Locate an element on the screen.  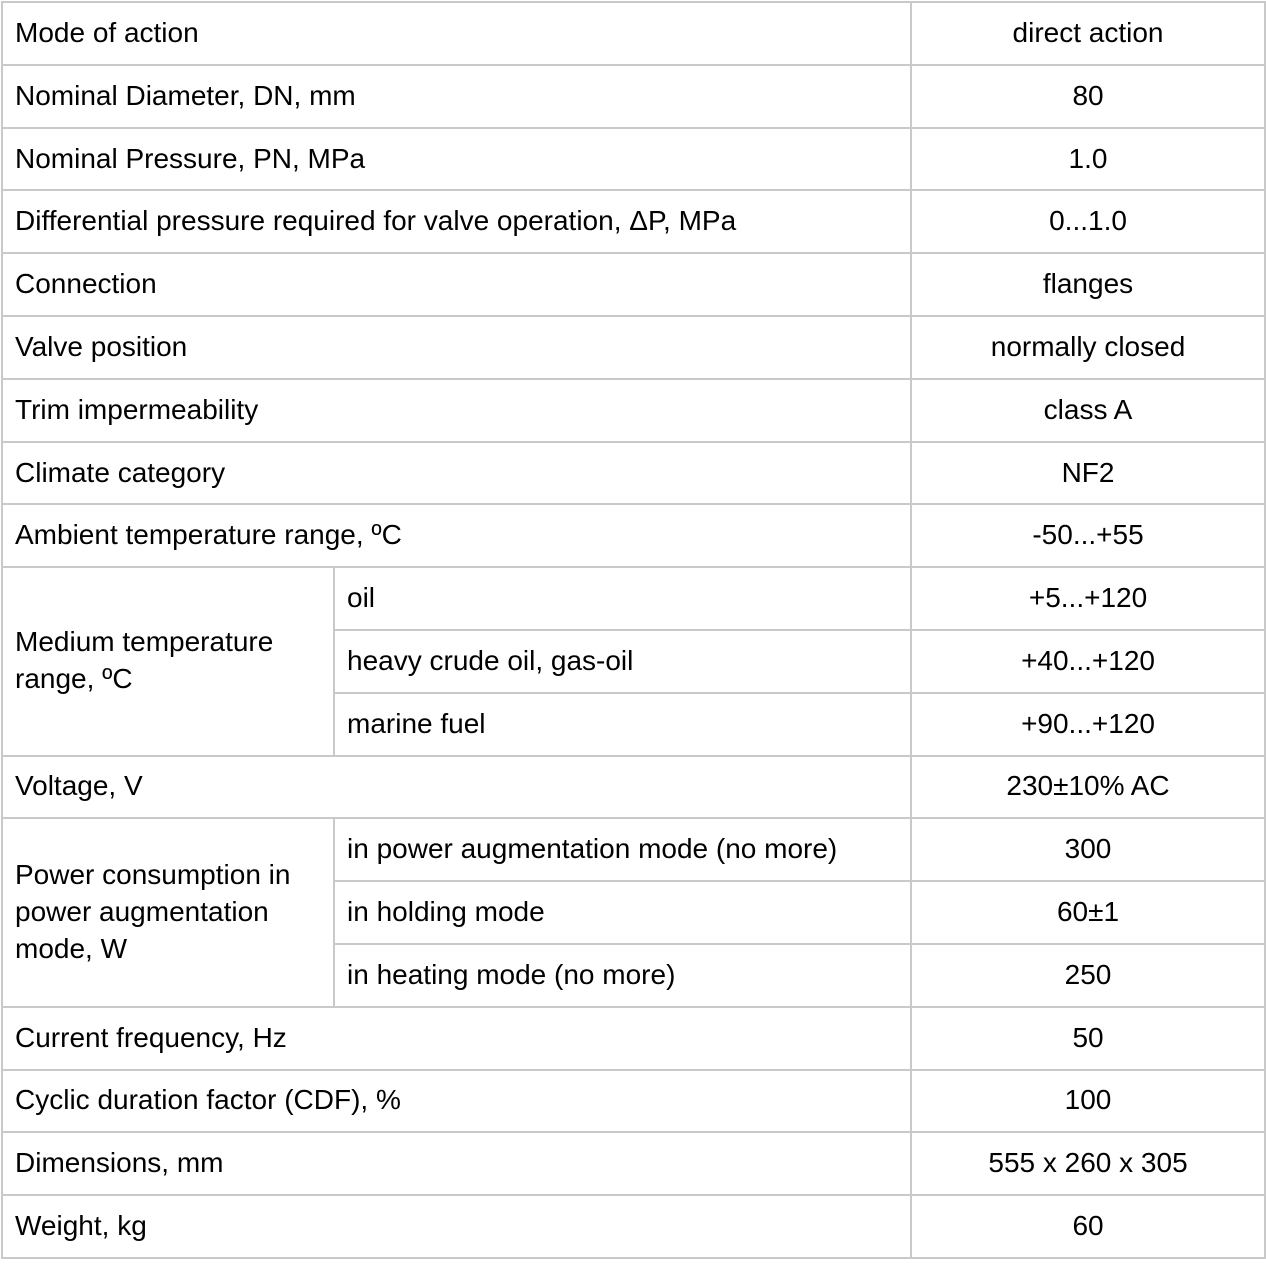
spec-value: class A is located at coordinates (1088, 410).